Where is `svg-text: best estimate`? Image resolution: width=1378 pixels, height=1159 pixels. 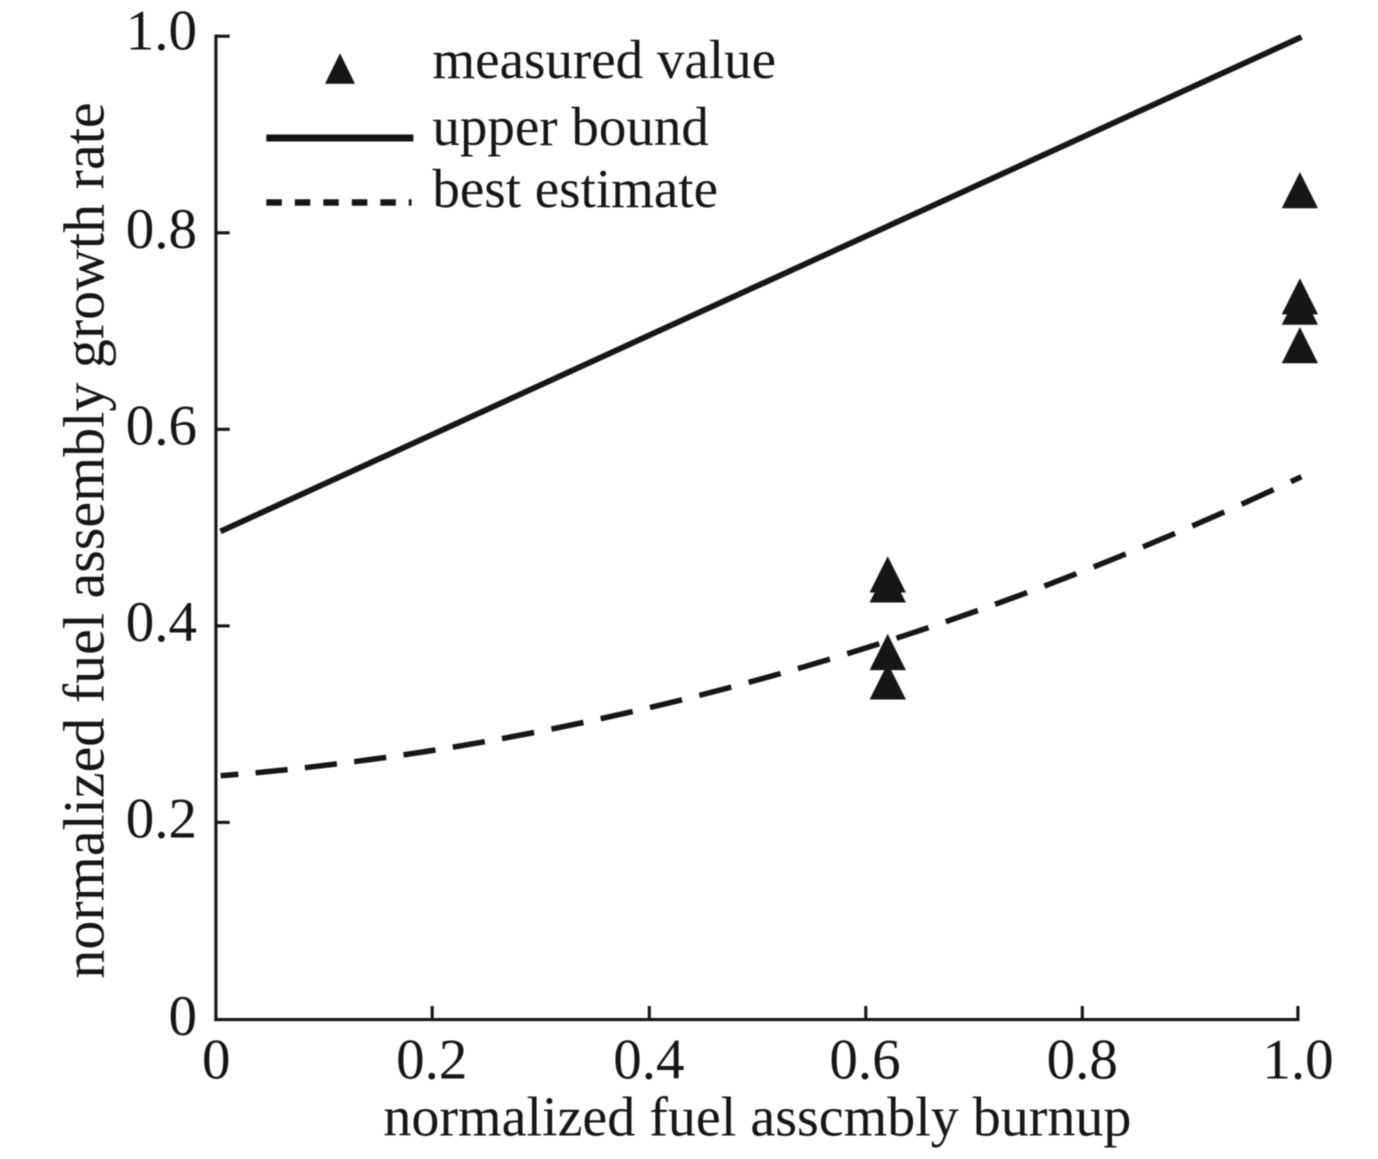
svg-text: best estimate is located at coordinates (575, 188).